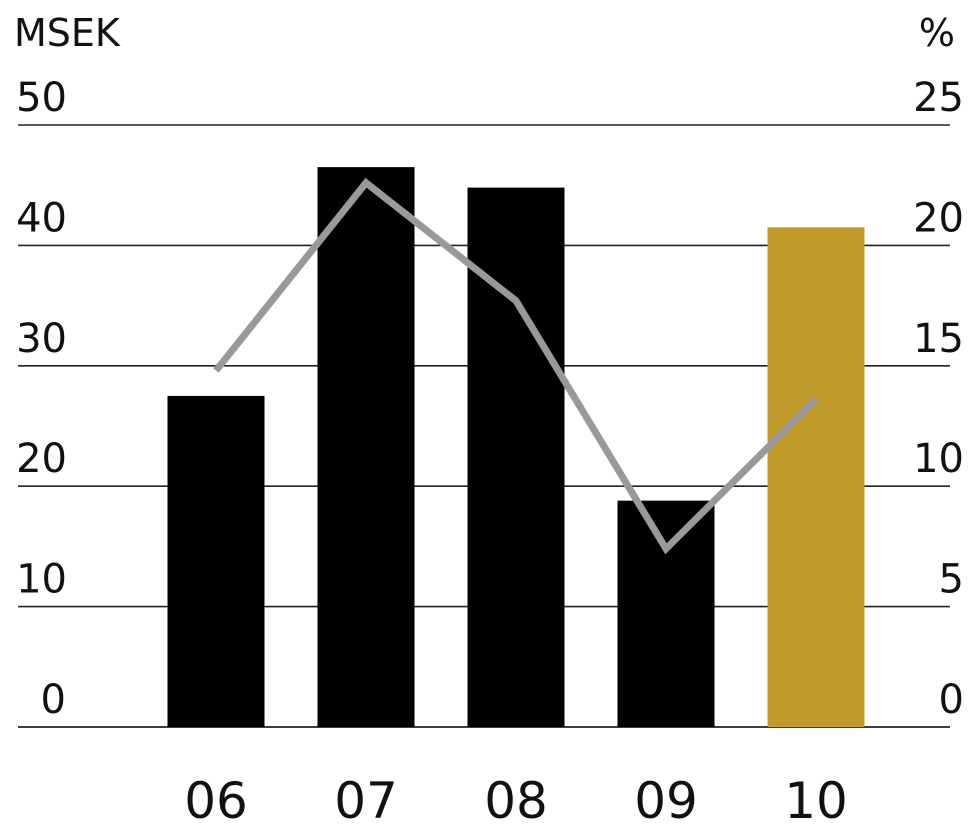 The image size is (969, 825). Describe the element at coordinates (41, 98) in the screenshot. I see `left-tick-label: 50` at that location.